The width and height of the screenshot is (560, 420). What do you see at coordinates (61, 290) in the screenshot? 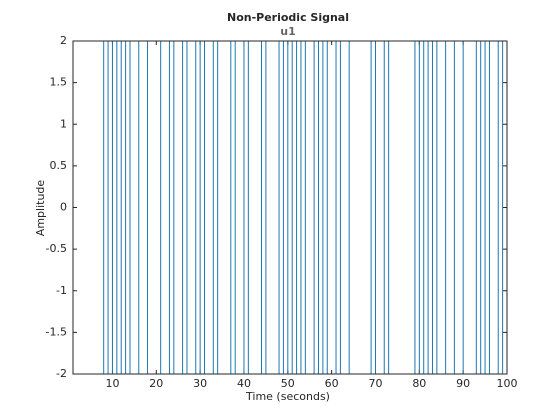
I see `y-tick-label: -1` at bounding box center [61, 290].